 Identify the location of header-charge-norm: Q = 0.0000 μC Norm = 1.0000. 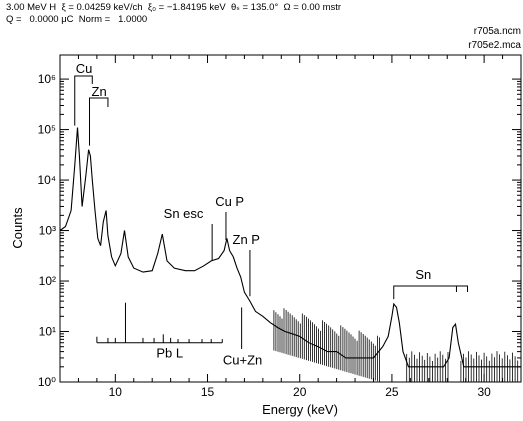
(77, 19).